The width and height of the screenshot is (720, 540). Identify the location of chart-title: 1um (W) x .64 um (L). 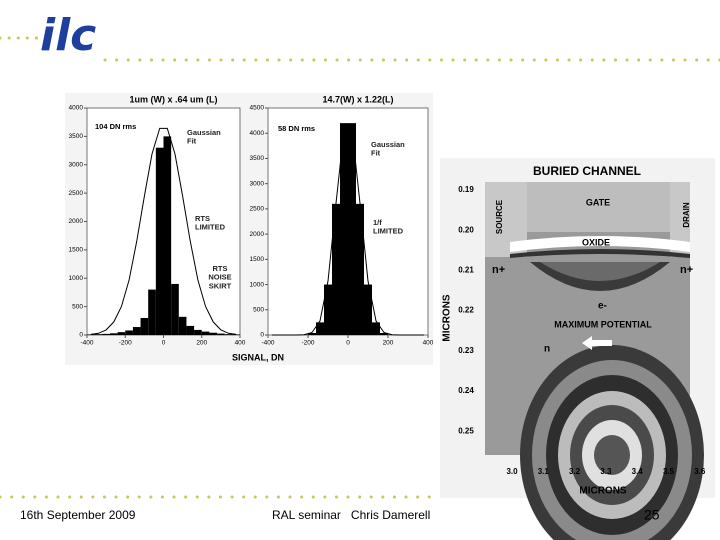
(173, 99).